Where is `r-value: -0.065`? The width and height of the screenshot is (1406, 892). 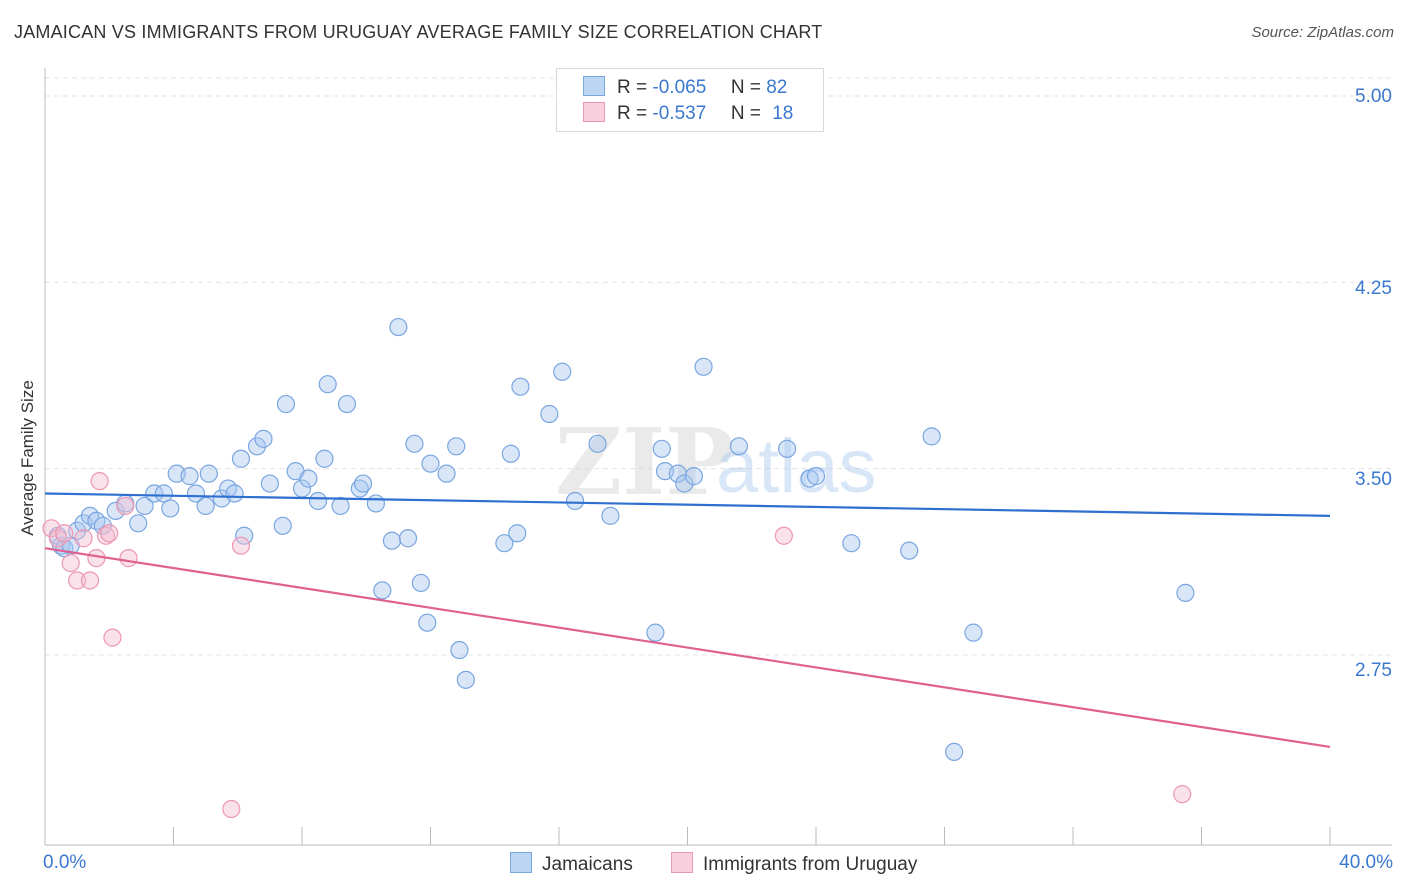
r-value: -0.065 is located at coordinates (679, 87).